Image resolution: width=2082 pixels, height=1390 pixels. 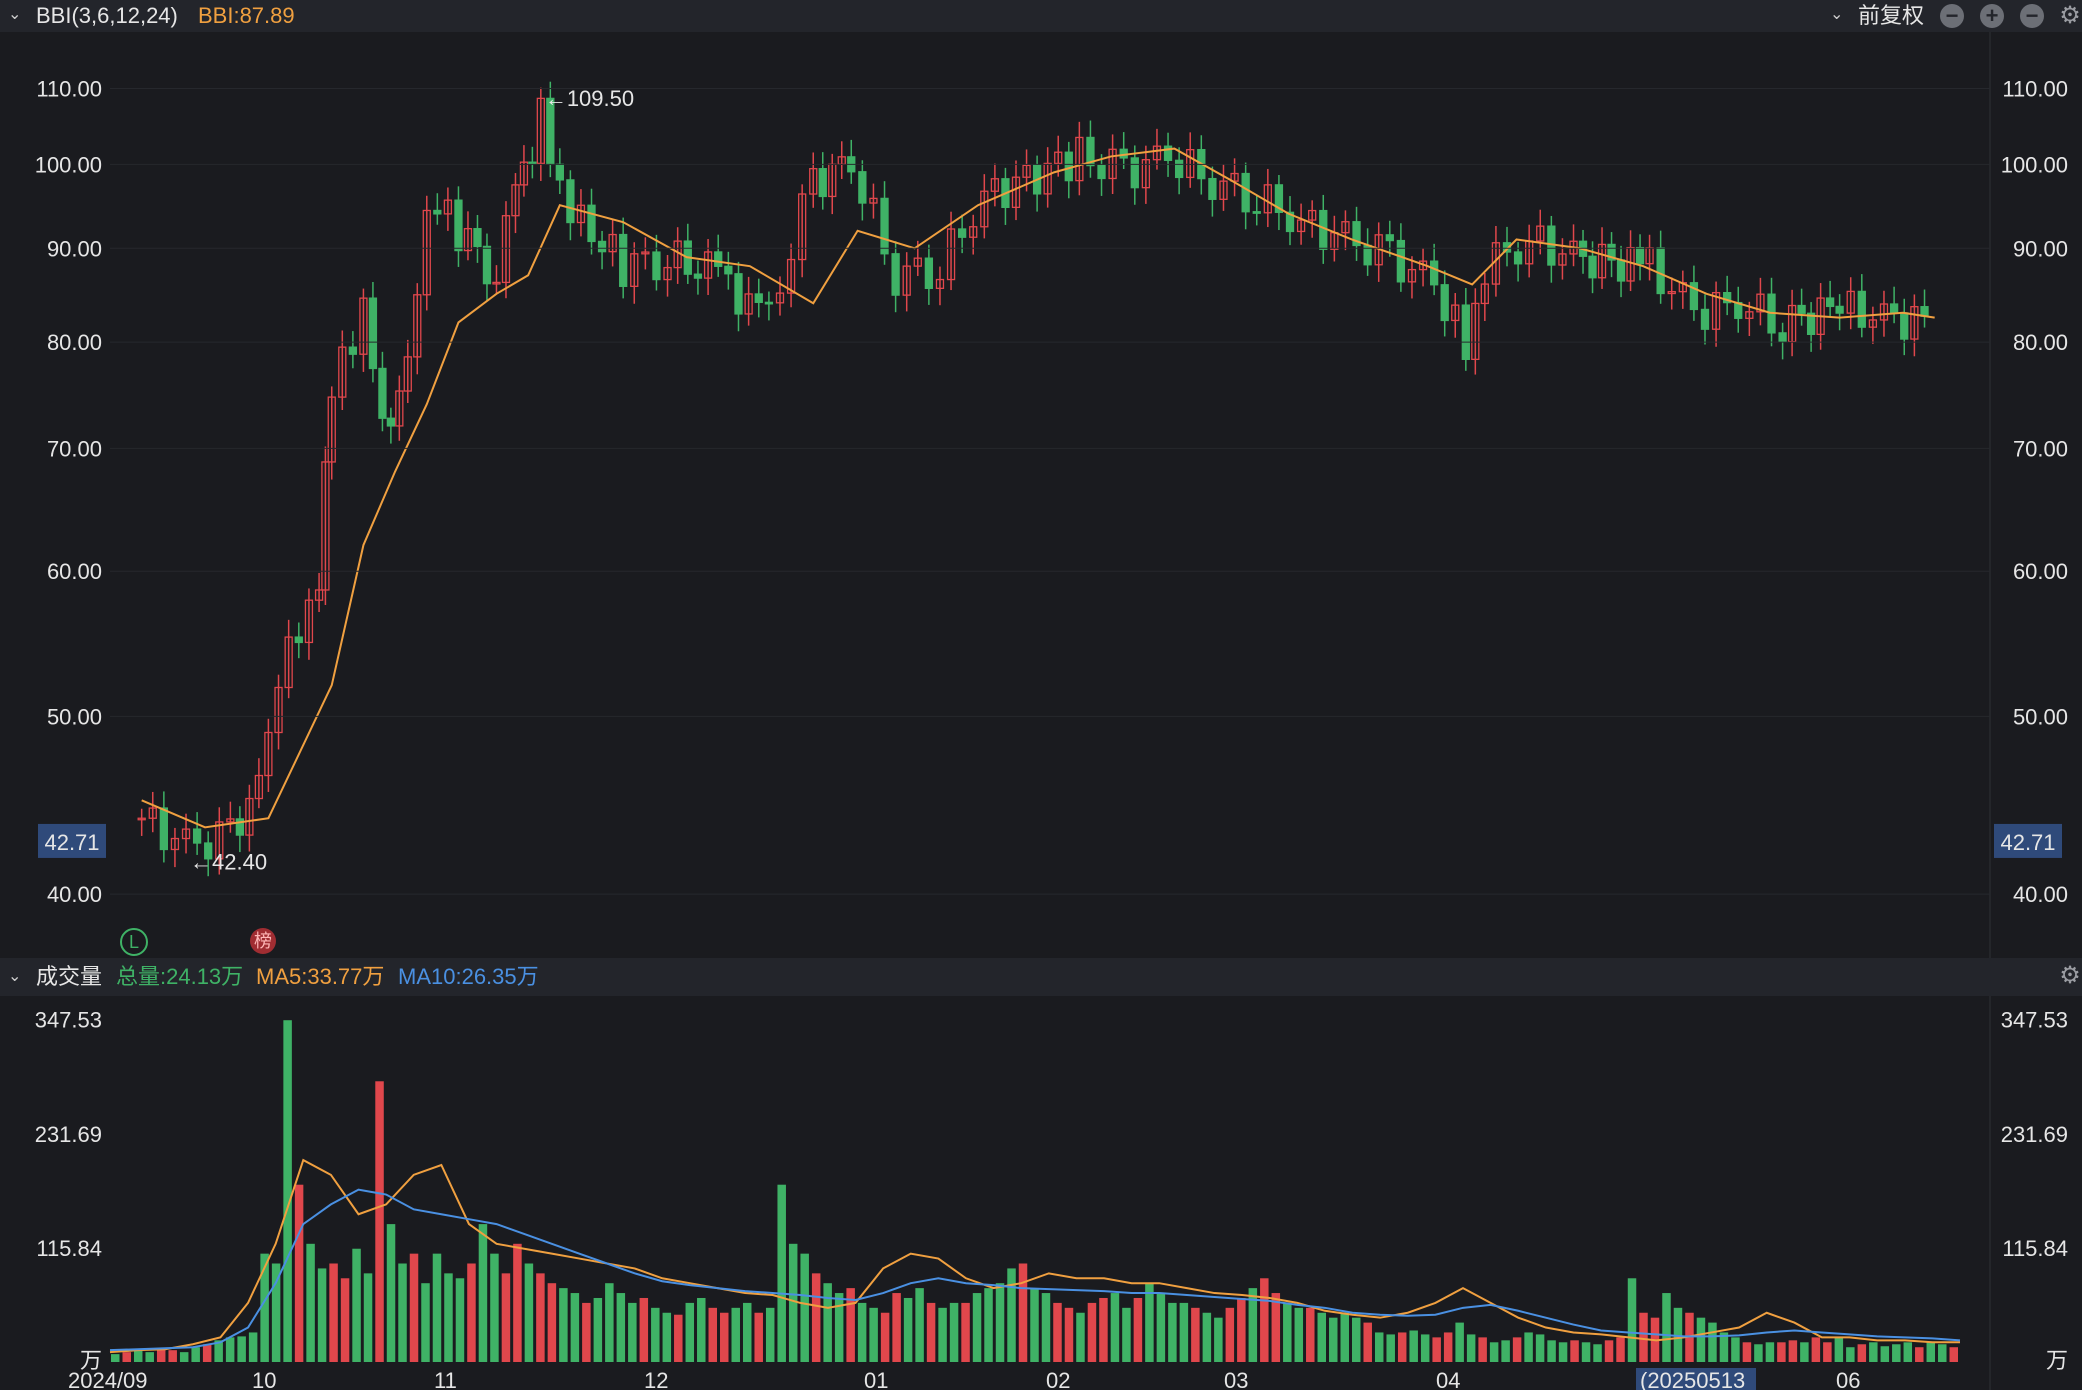 What do you see at coordinates (1992, 16) in the screenshot?
I see `zoom-in-icon: +` at bounding box center [1992, 16].